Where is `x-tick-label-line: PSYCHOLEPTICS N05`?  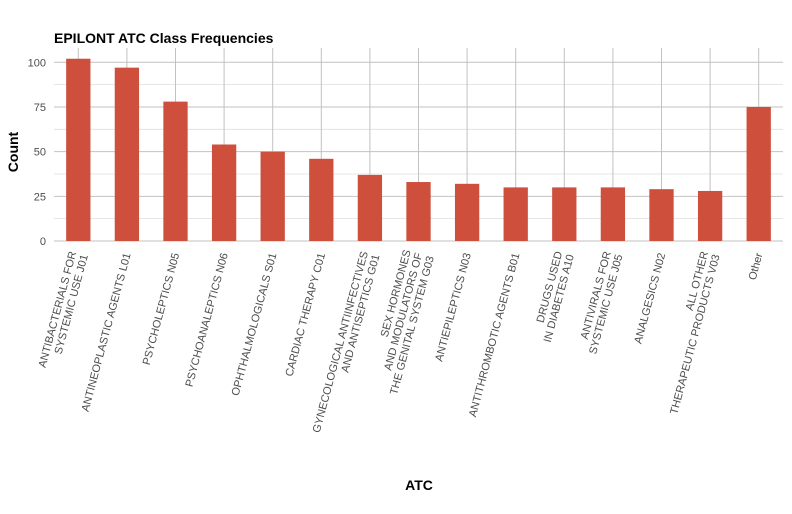 x-tick-label-line: PSYCHOLEPTICS N05 is located at coordinates (161, 309).